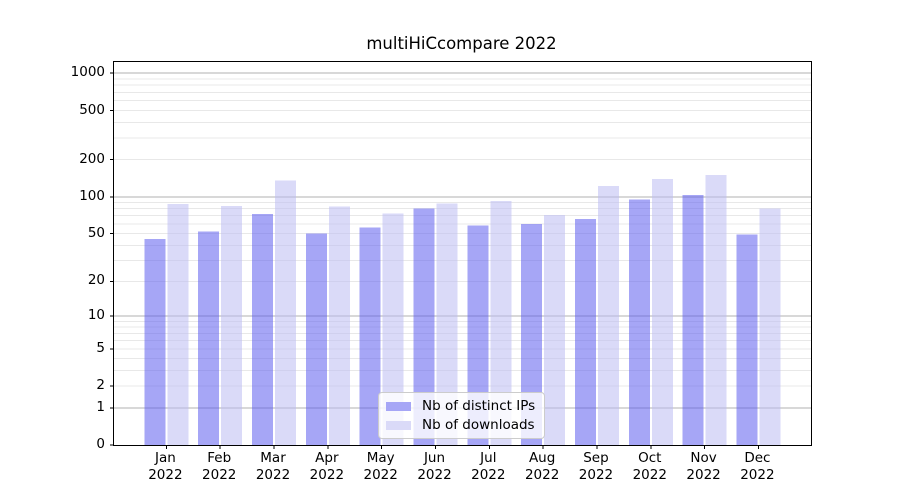 This screenshot has height=500, width=900. What do you see at coordinates (770, 326) in the screenshot?
I see `bar-downloads-dec` at bounding box center [770, 326].